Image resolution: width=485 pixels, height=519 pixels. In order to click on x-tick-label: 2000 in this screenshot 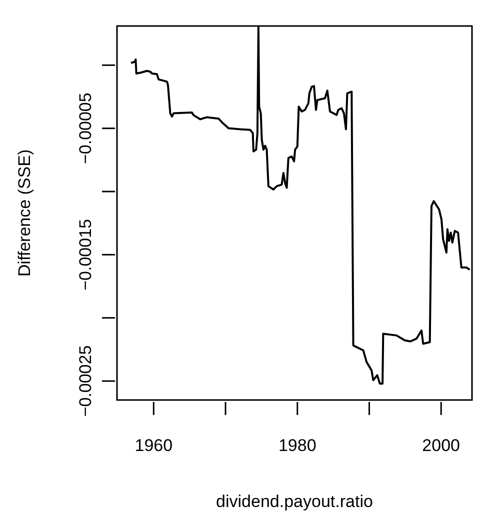, I will do `click(441, 445)`.